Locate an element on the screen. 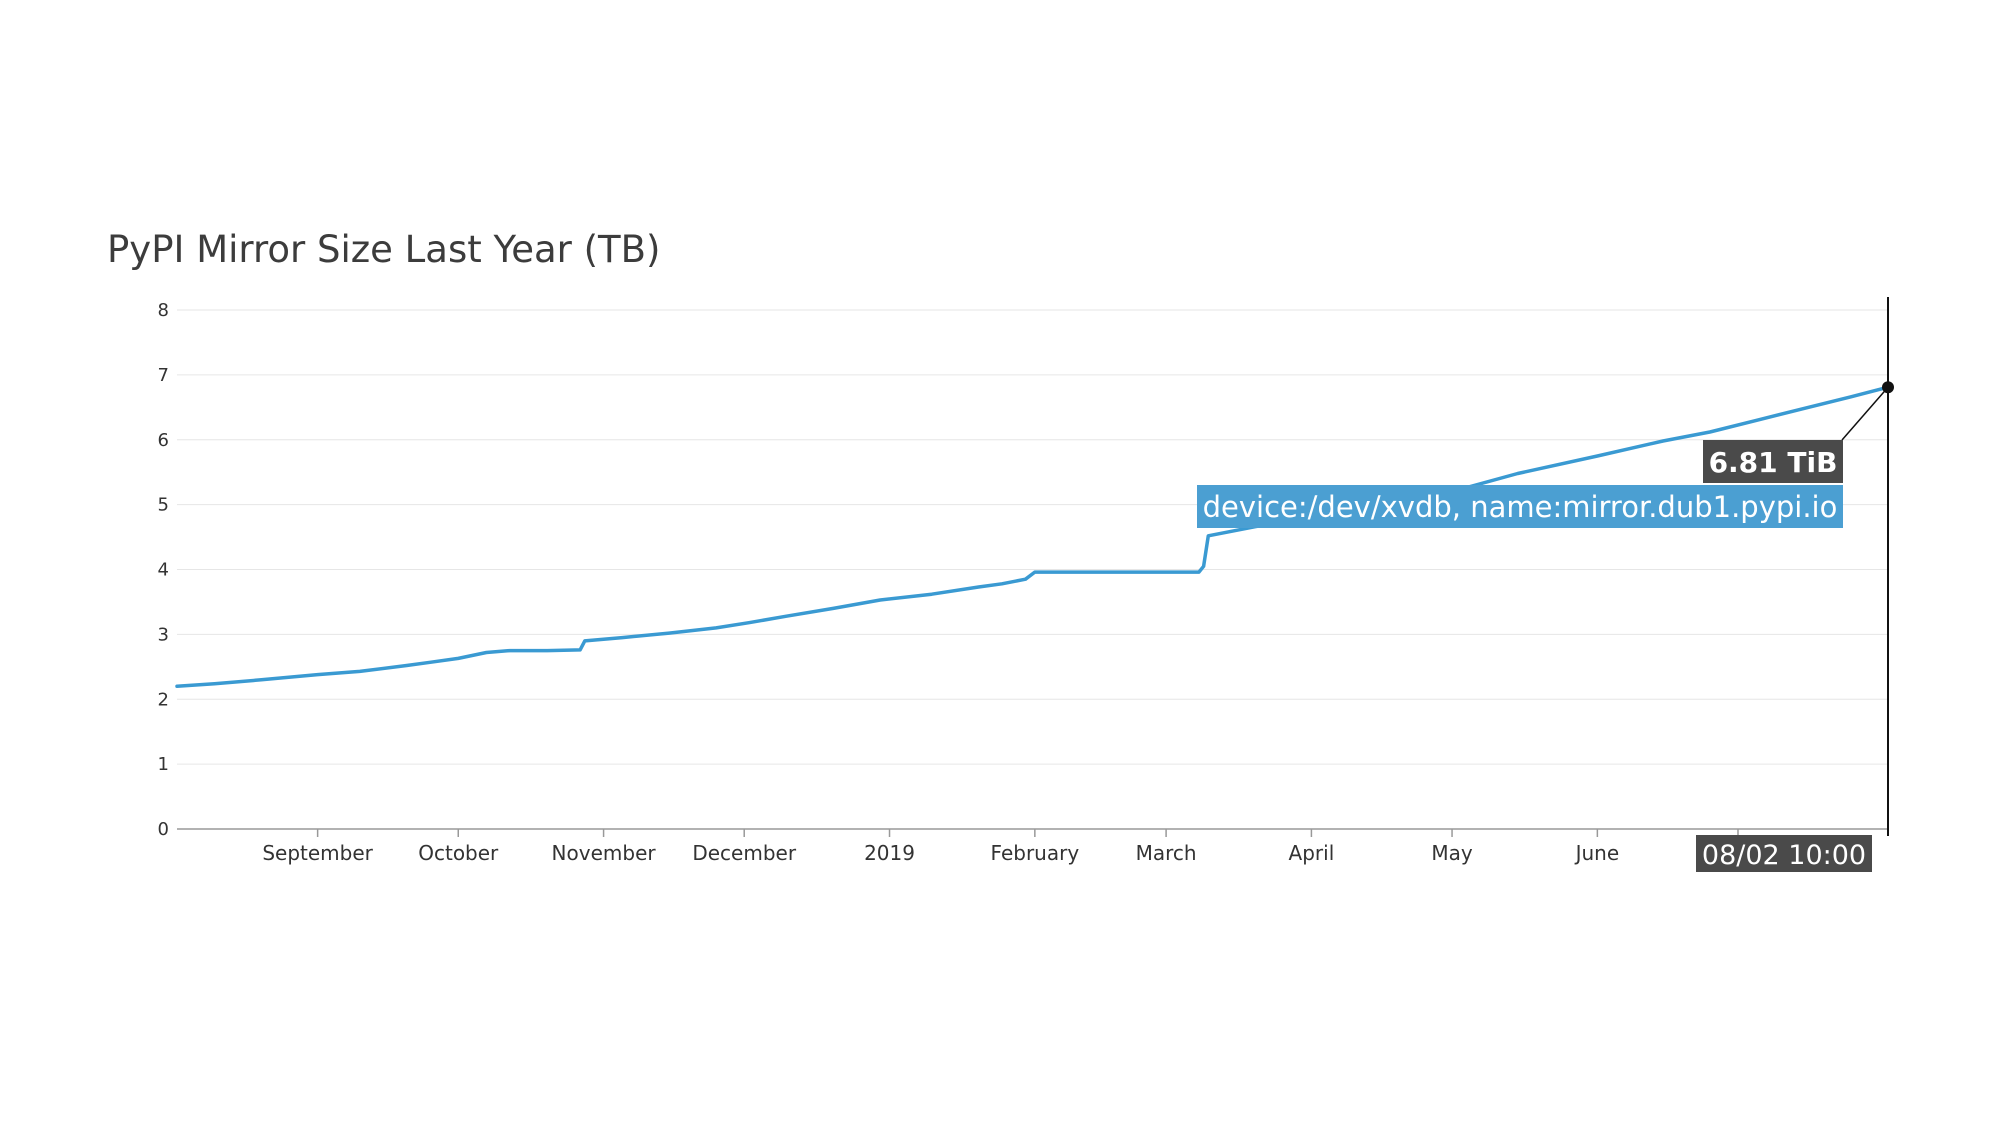  value-tooltip-label: 6.81 TiB is located at coordinates (1773, 462).